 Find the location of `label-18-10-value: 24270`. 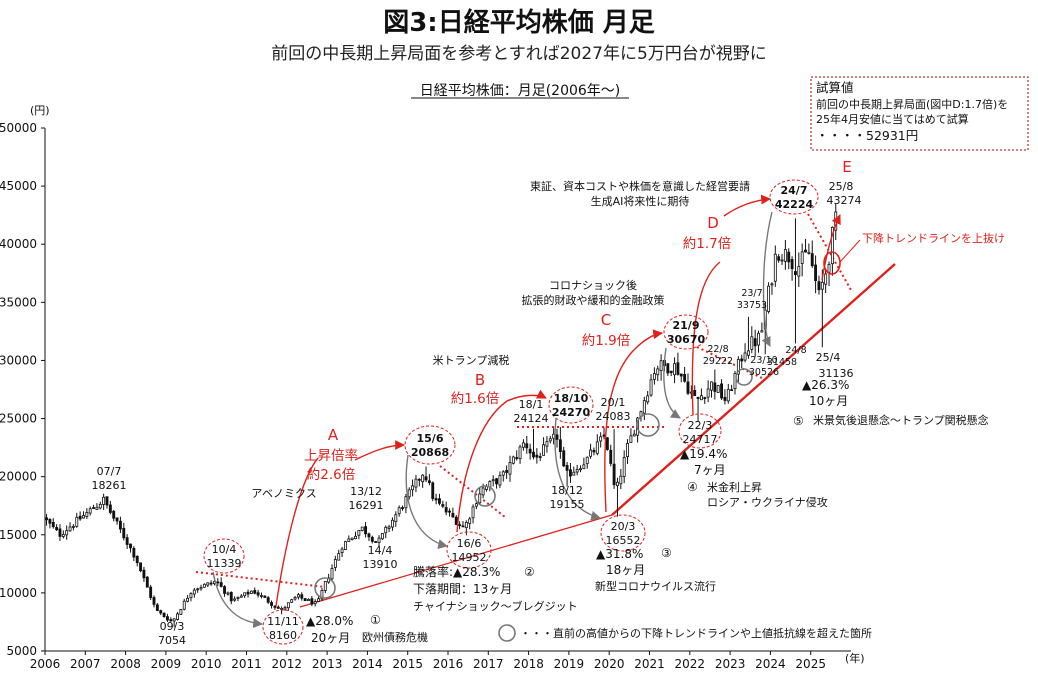

label-18-10-value: 24270 is located at coordinates (571, 412).